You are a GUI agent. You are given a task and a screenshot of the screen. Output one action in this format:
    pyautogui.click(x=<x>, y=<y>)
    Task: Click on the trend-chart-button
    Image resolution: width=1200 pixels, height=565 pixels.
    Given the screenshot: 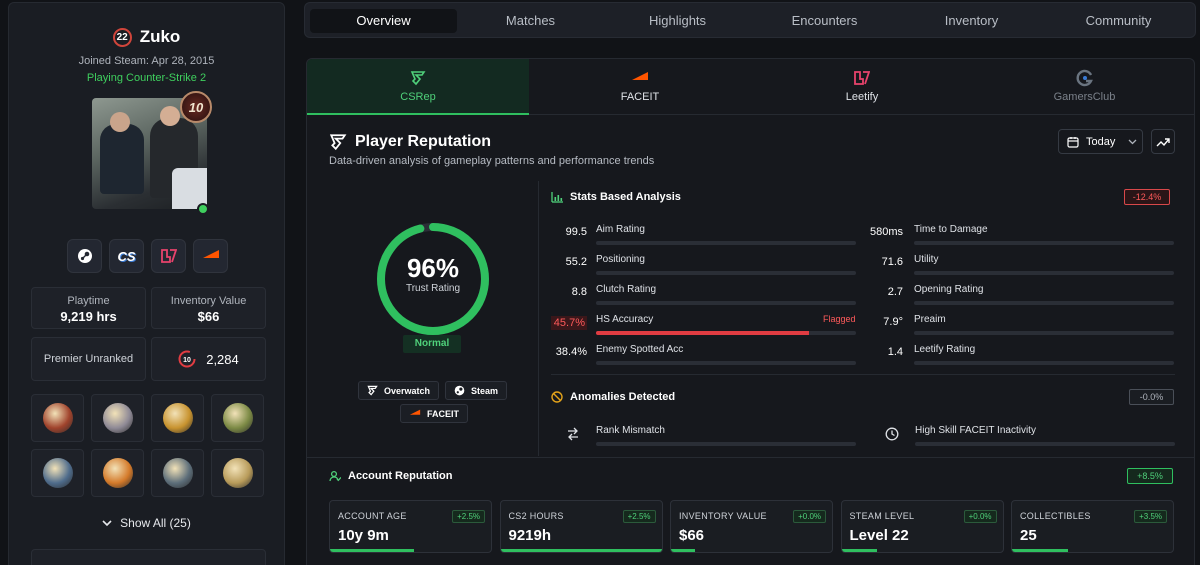 What is the action you would take?
    pyautogui.click(x=1163, y=141)
    